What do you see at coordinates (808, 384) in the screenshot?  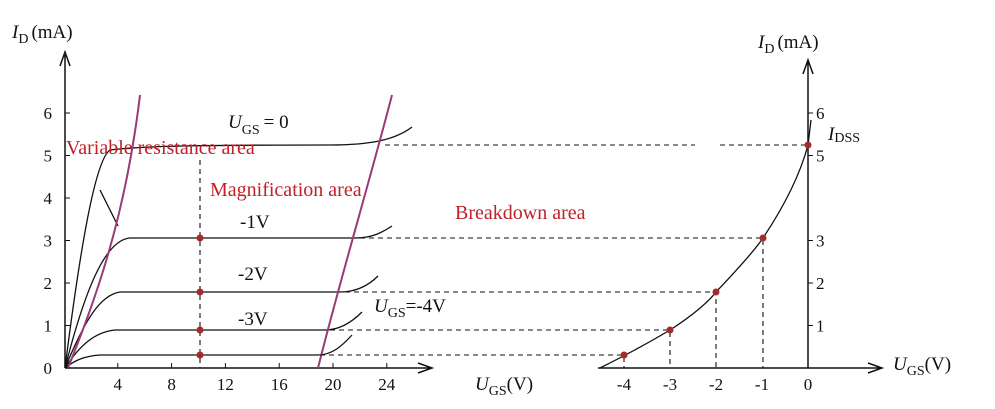 I see `x-tick-label: 0` at bounding box center [808, 384].